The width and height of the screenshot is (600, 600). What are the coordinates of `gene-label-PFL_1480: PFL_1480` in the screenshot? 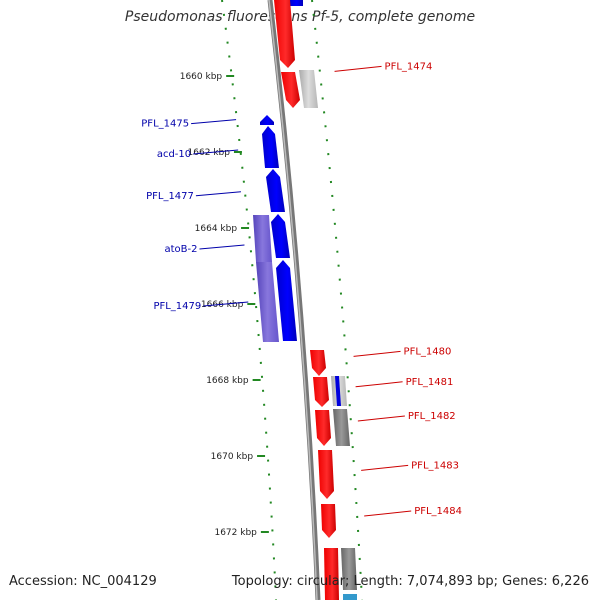 It's located at (428, 351).